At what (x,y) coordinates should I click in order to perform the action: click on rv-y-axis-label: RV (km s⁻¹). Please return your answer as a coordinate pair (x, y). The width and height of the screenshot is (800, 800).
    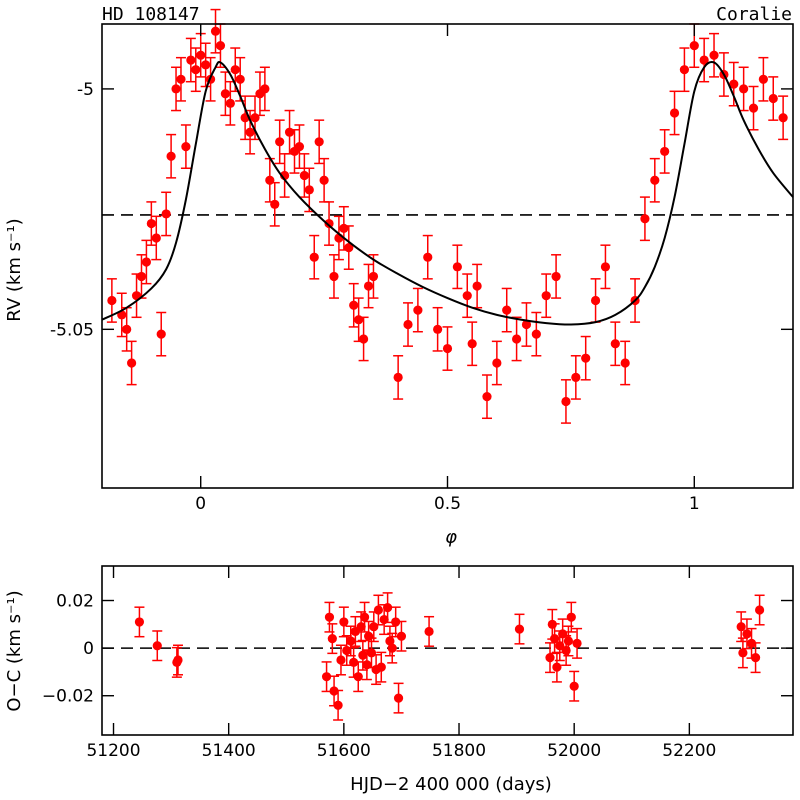
    Looking at the image, I should click on (14, 269).